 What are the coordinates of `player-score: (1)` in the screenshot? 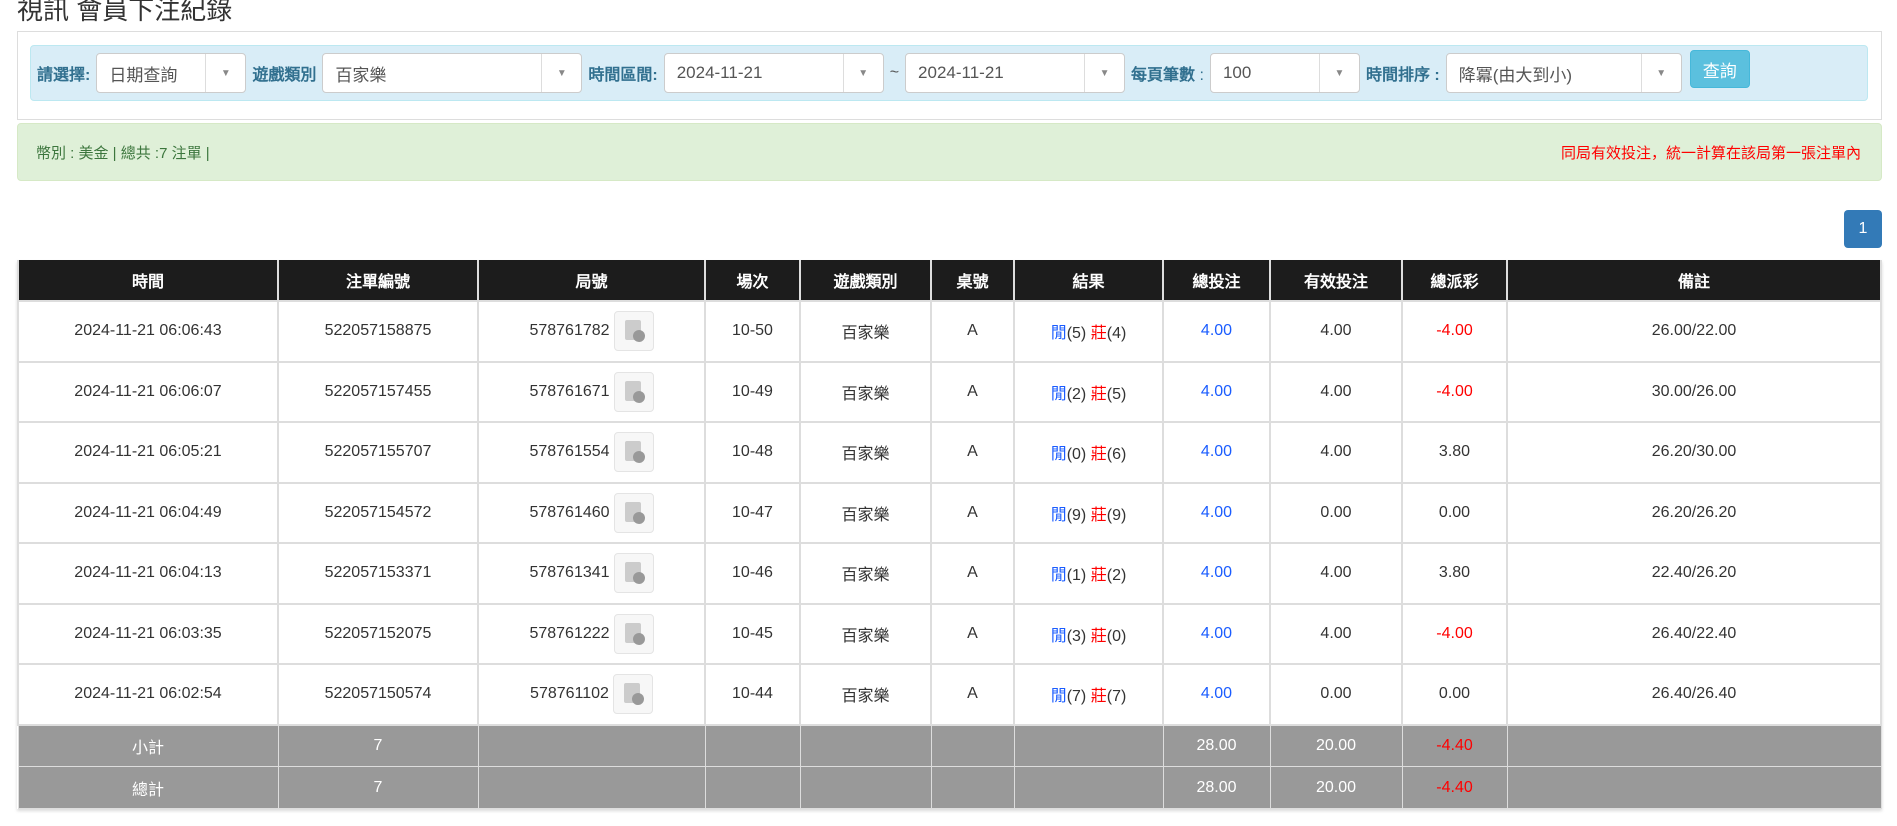 It's located at (1076, 576).